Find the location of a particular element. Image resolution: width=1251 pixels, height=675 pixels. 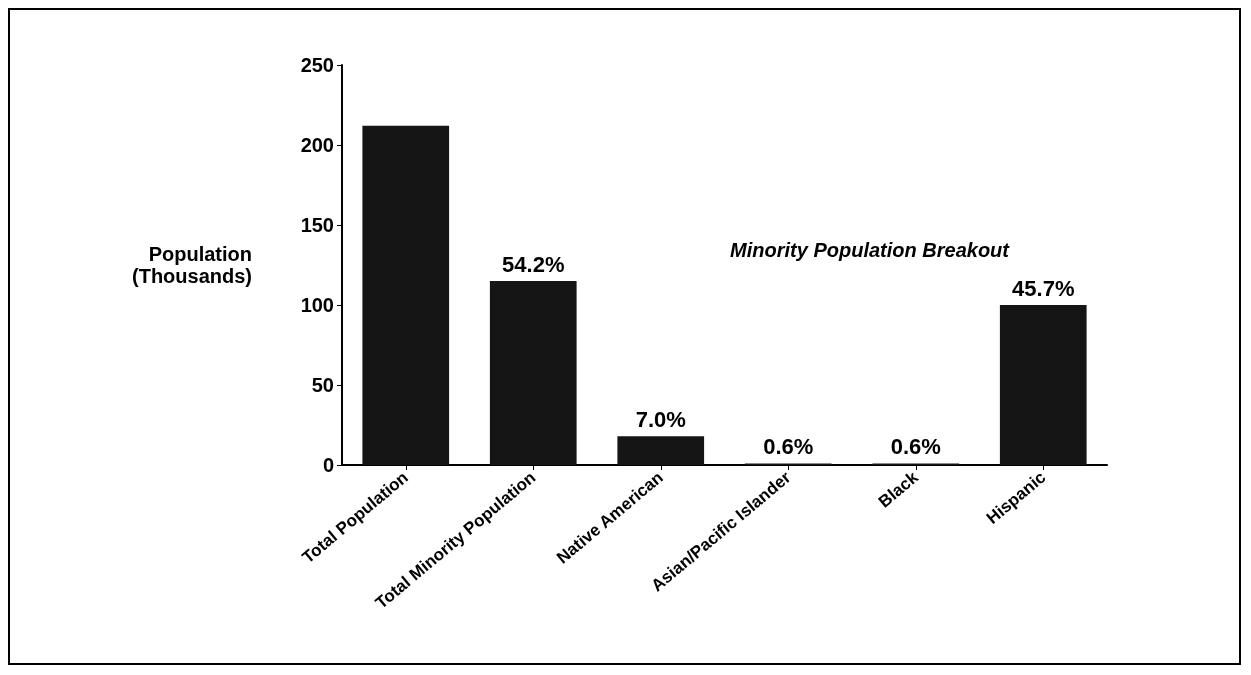

annotation: Minority Population Breakout is located at coordinates (870, 250).